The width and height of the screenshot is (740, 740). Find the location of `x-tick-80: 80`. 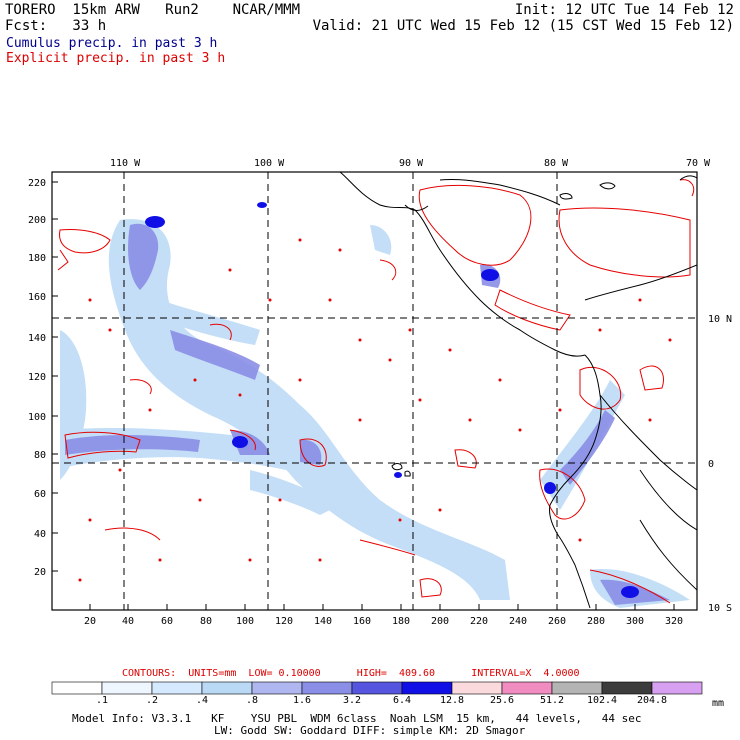

x-tick-80: 80 is located at coordinates (206, 621).